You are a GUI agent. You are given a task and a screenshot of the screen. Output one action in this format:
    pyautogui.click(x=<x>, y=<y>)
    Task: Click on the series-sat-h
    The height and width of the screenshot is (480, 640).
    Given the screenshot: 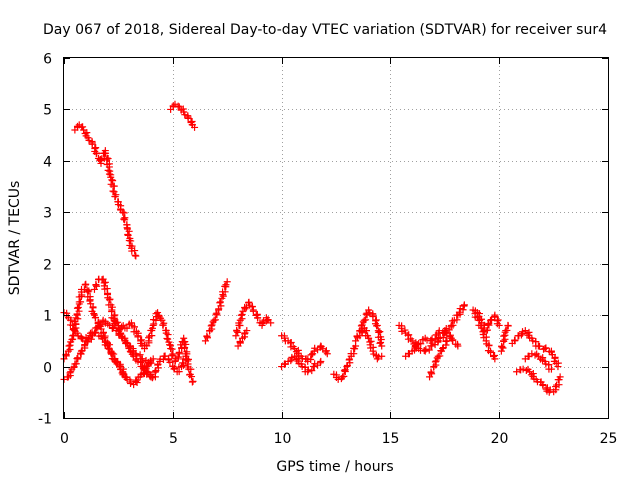 What is the action you would take?
    pyautogui.click(x=164, y=366)
    